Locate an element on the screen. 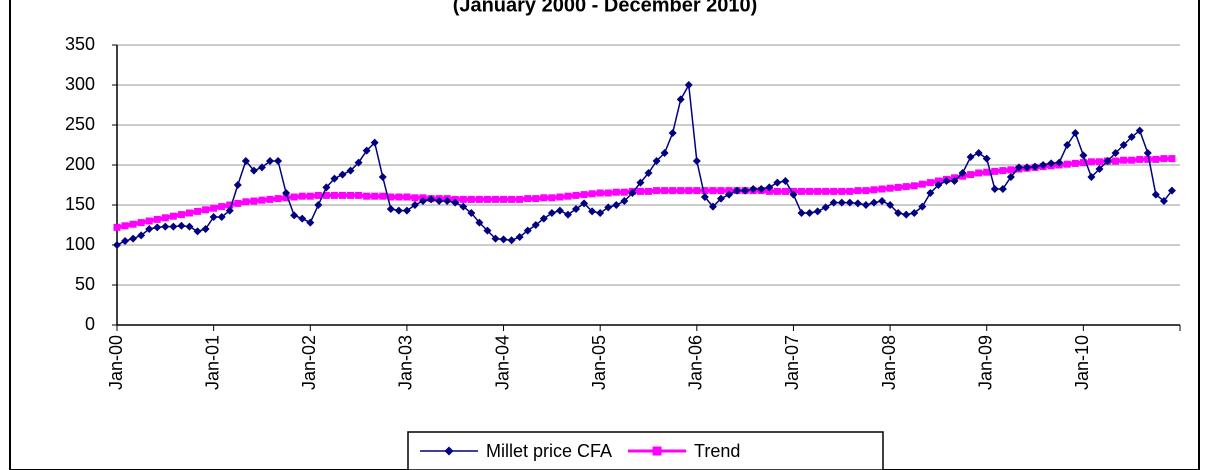 This screenshot has height=470, width=1210. x-tick-label: Jan-02 is located at coordinates (309, 362).